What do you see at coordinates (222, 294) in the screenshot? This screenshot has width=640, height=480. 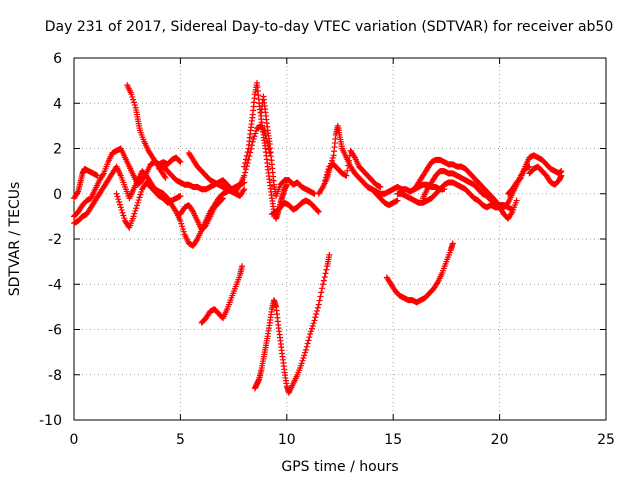 I see `series-track-t` at bounding box center [222, 294].